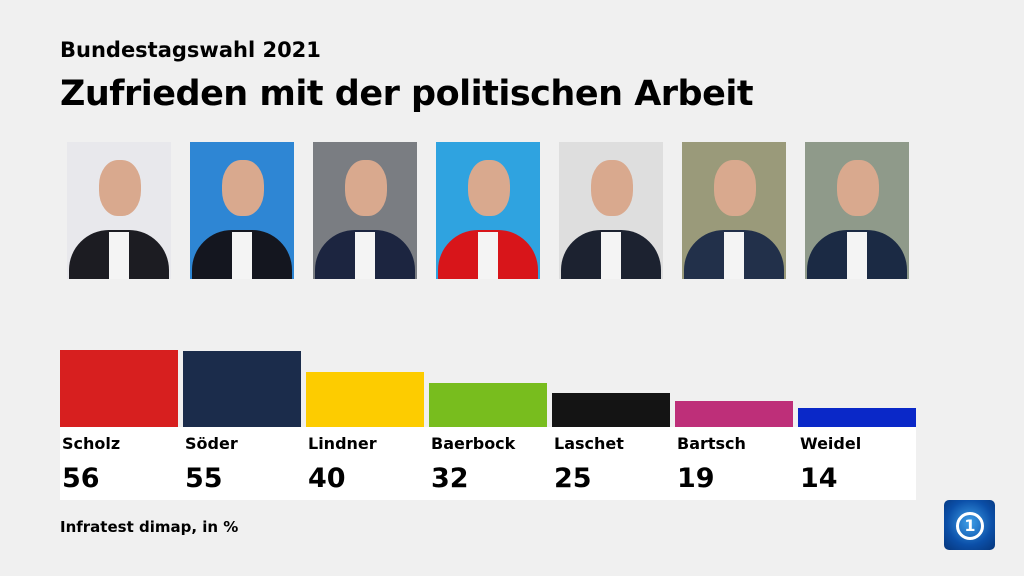 This screenshot has width=1024, height=576. Describe the element at coordinates (204, 478) in the screenshot. I see `value-label: 55` at that location.